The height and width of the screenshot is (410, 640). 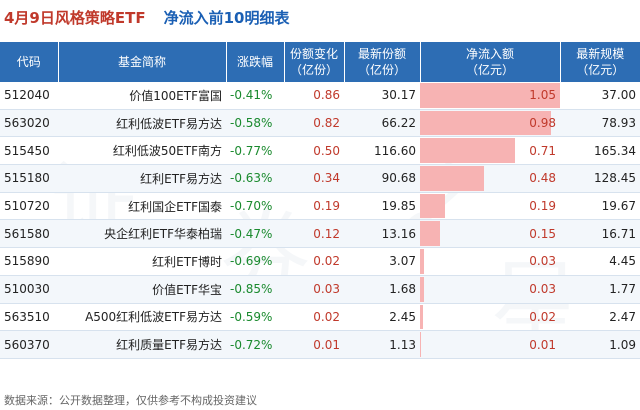 I want to click on column-header-label: 份额变化, so click(x=313, y=54).